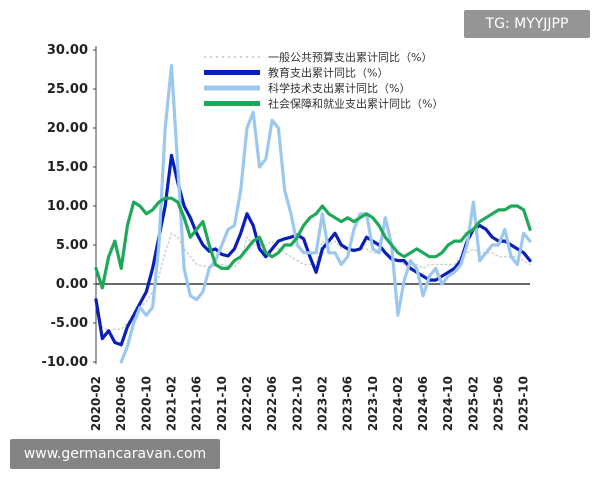 The height and width of the screenshot is (480, 600). What do you see at coordinates (222, 403) in the screenshot?
I see `x-tick-label: 2021-10` at bounding box center [222, 403].